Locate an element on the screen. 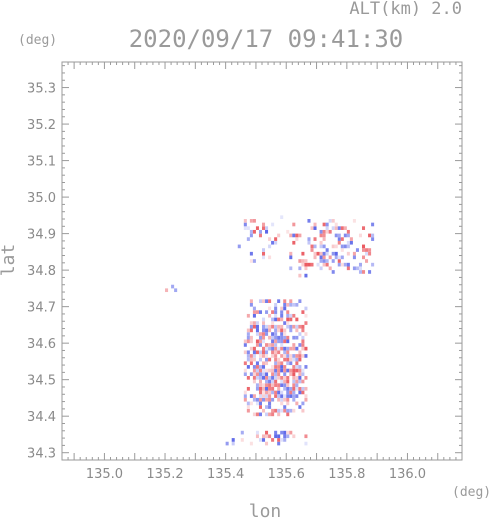 The width and height of the screenshot is (491, 521). y-tick-label: 35.2 is located at coordinates (41, 125).